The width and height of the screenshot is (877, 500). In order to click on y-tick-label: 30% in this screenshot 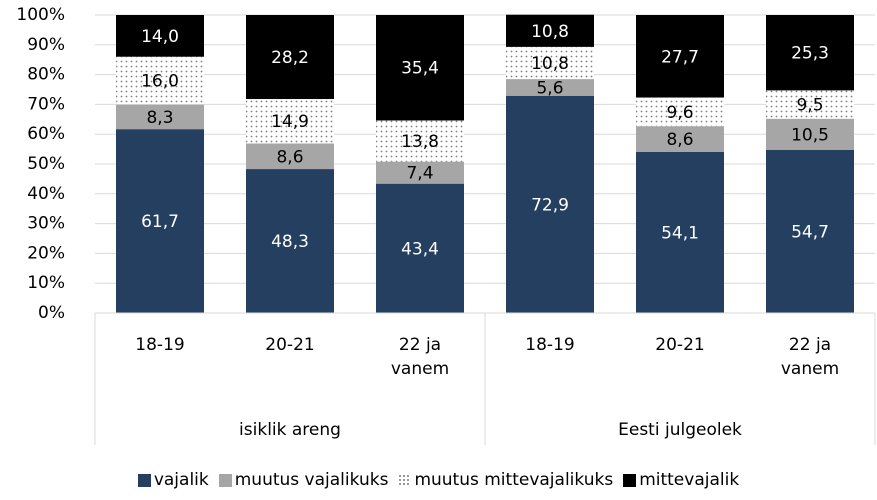, I will do `click(46, 224)`.